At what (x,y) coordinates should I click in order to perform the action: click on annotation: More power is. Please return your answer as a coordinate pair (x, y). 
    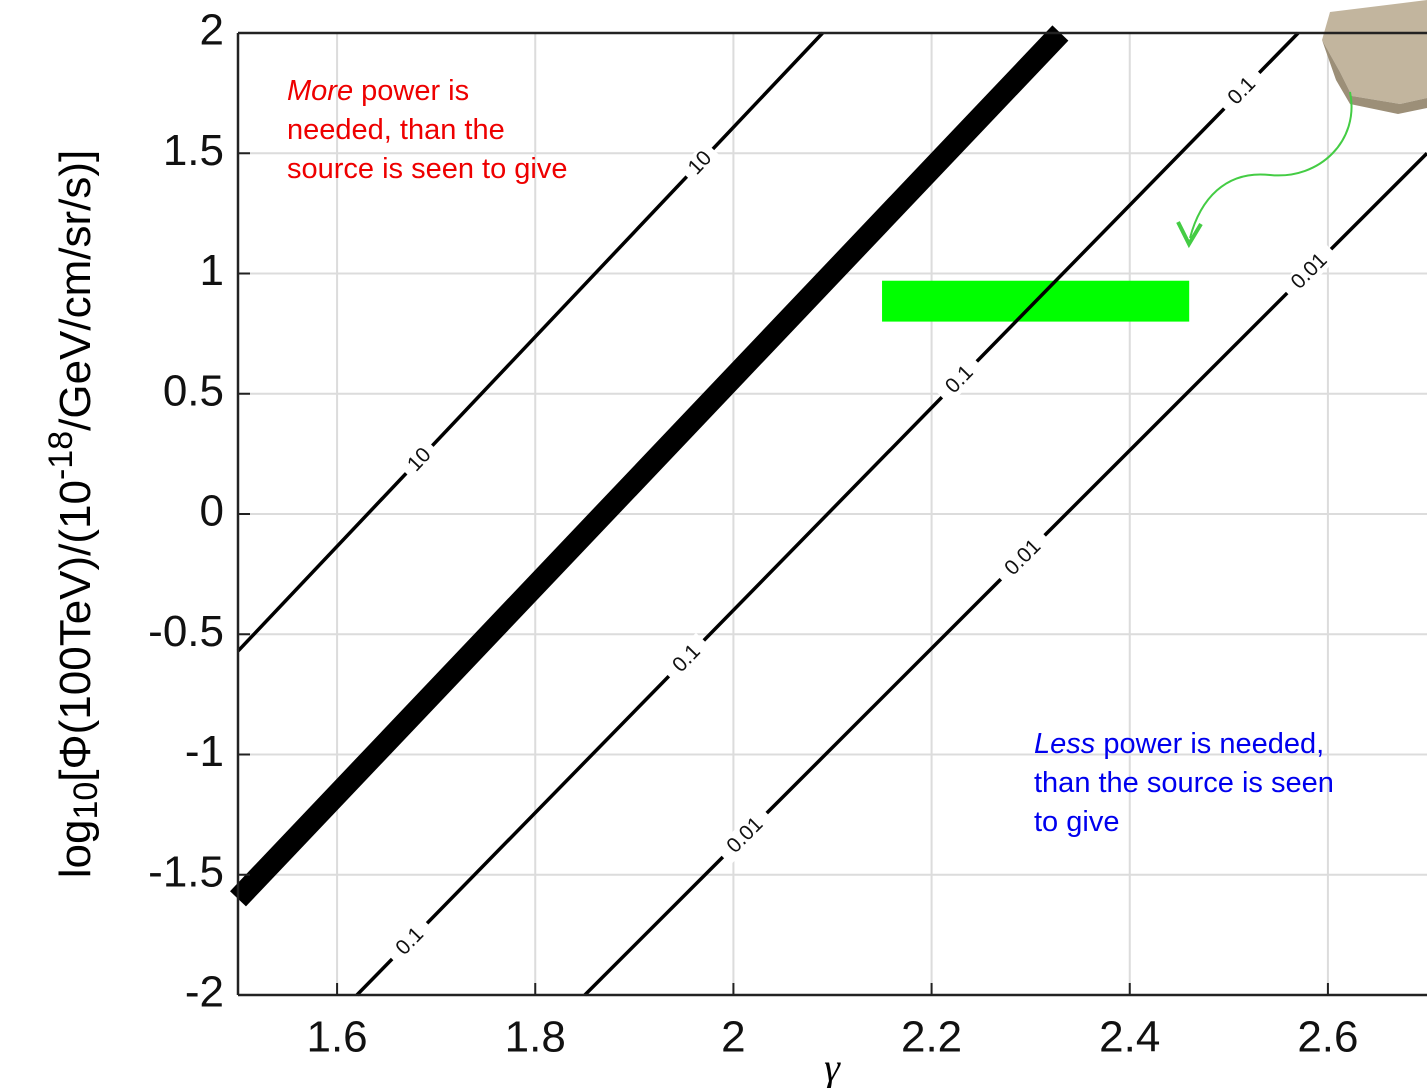
    Looking at the image, I should click on (378, 91).